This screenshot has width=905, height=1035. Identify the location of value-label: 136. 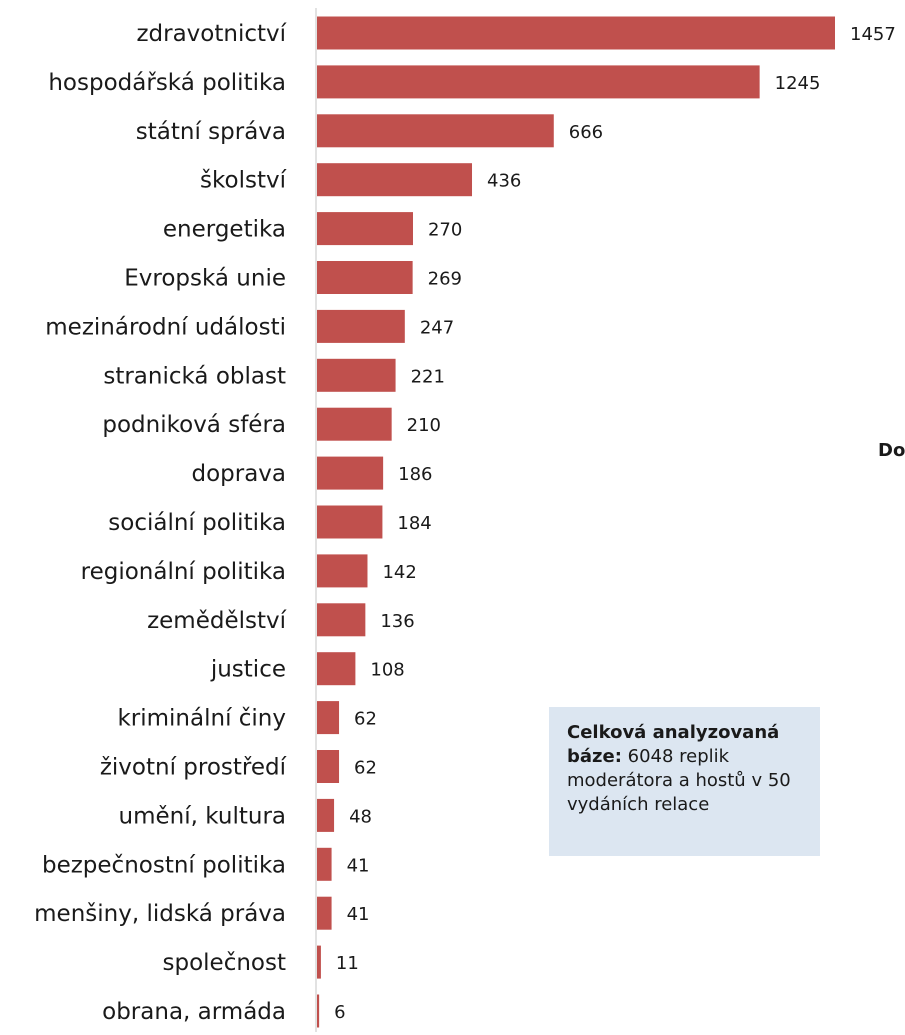
(397, 621).